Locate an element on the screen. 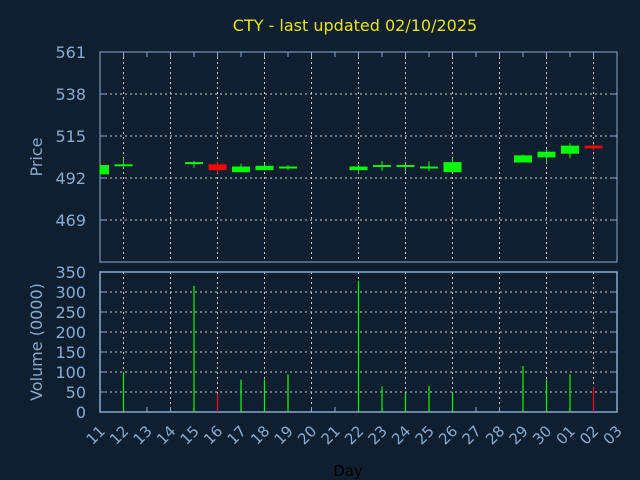 Image resolution: width=640 pixels, height=480 pixels. volume-tick-label: 150 is located at coordinates (70, 352).